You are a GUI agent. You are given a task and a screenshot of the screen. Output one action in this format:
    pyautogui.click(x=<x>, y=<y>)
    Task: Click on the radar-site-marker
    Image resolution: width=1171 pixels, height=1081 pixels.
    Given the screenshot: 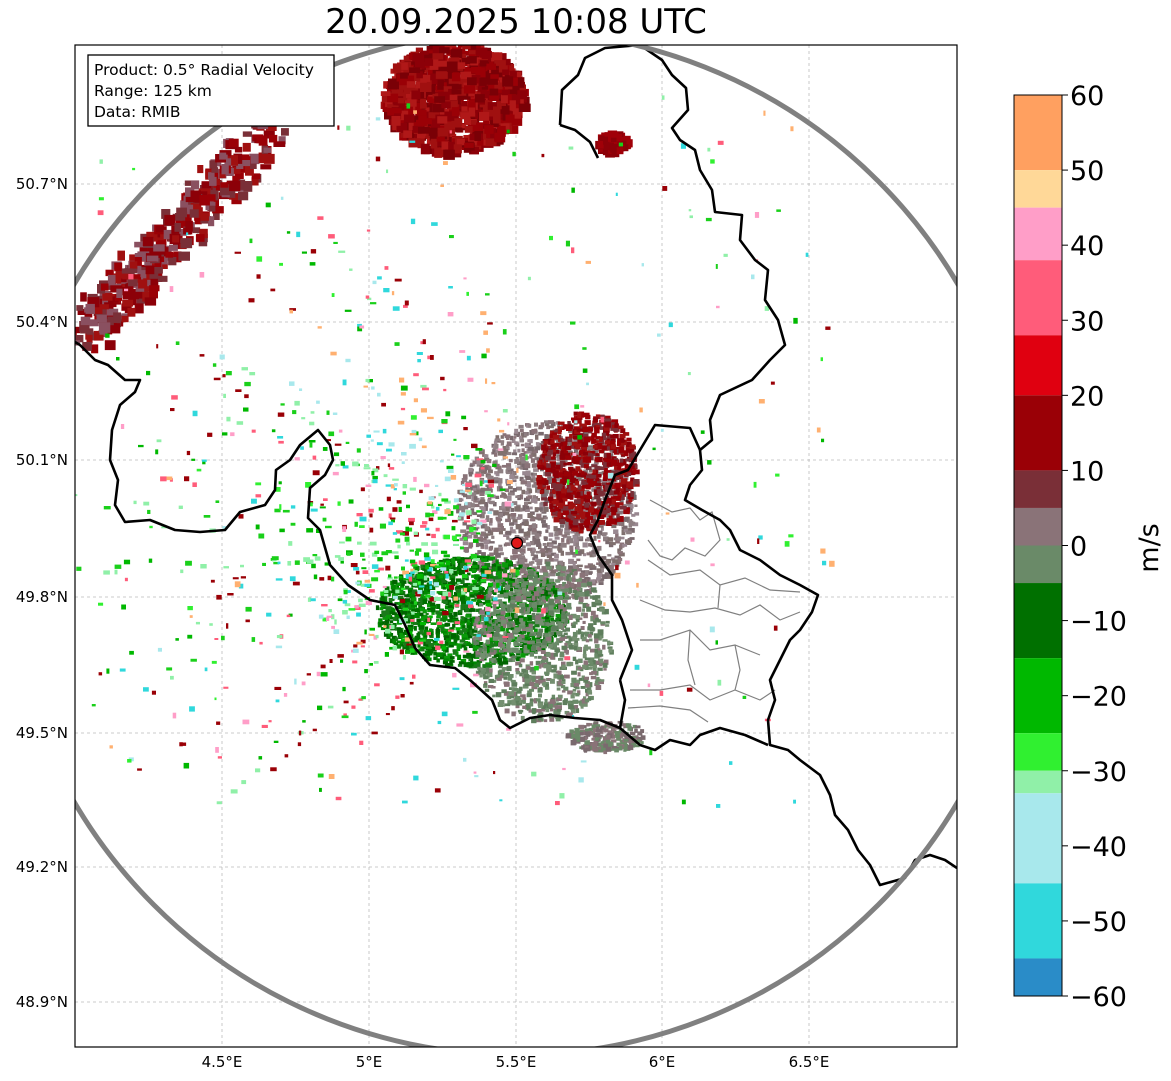 What is the action you would take?
    pyautogui.click(x=517, y=543)
    